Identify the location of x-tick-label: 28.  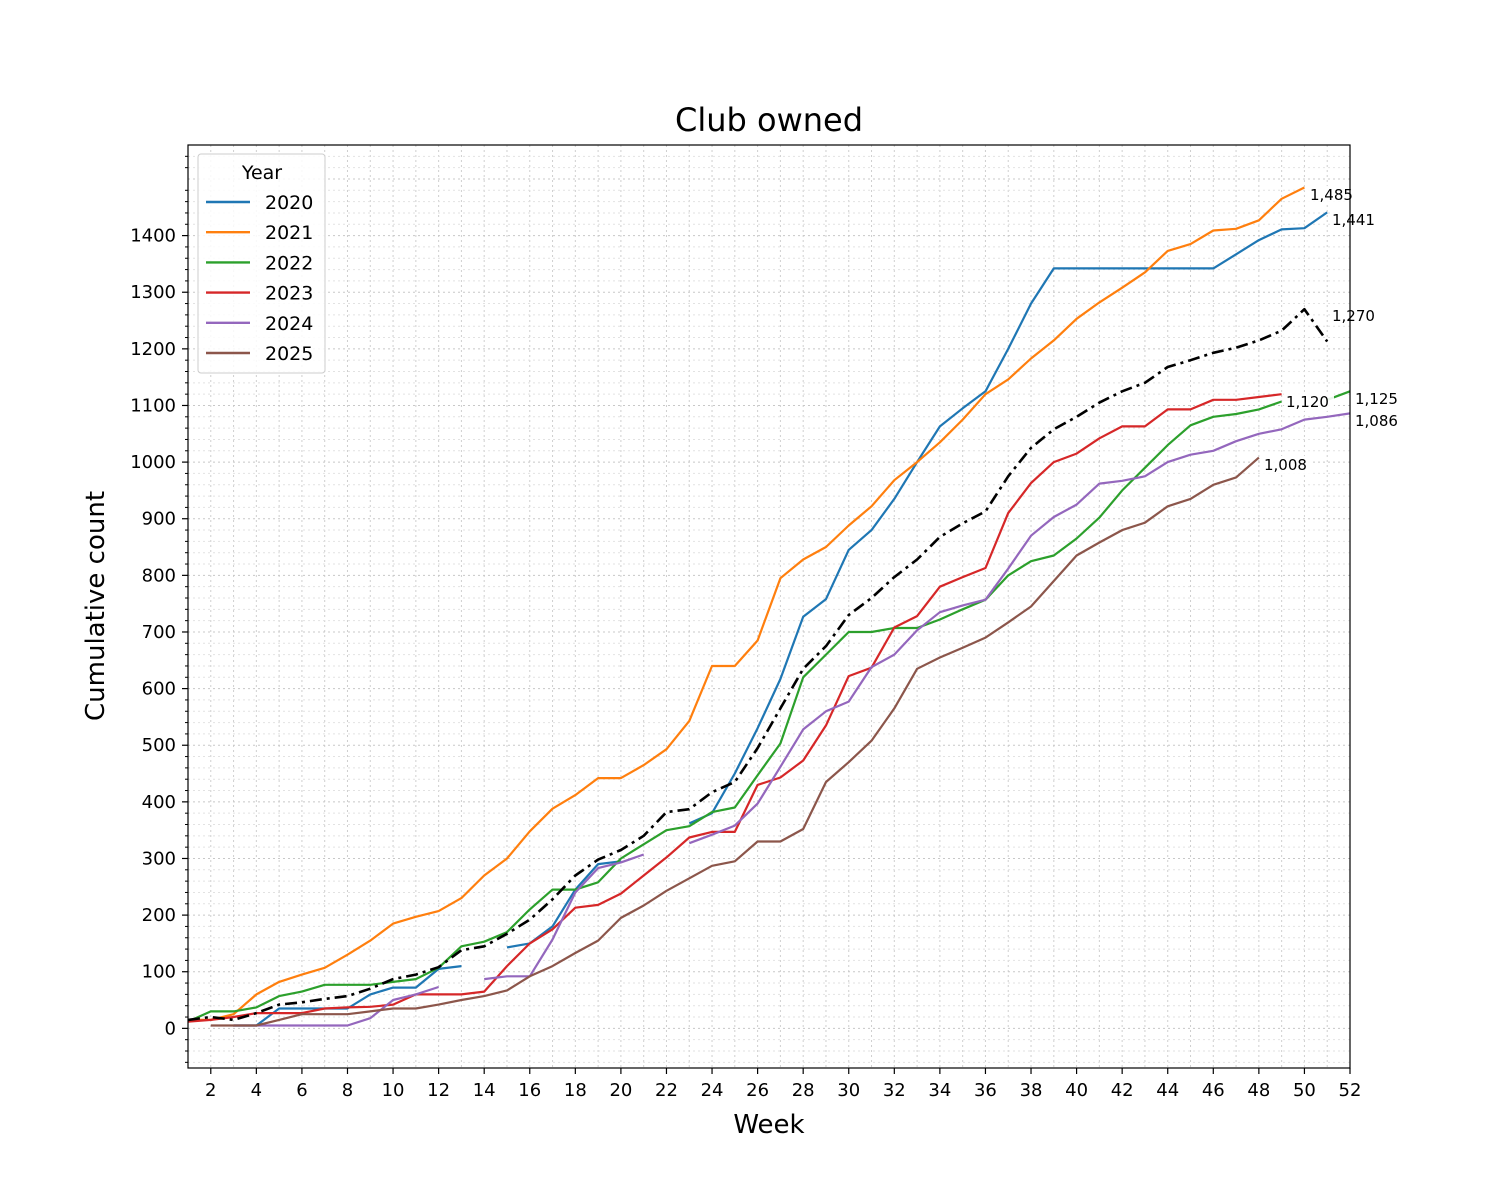
(803, 1090).